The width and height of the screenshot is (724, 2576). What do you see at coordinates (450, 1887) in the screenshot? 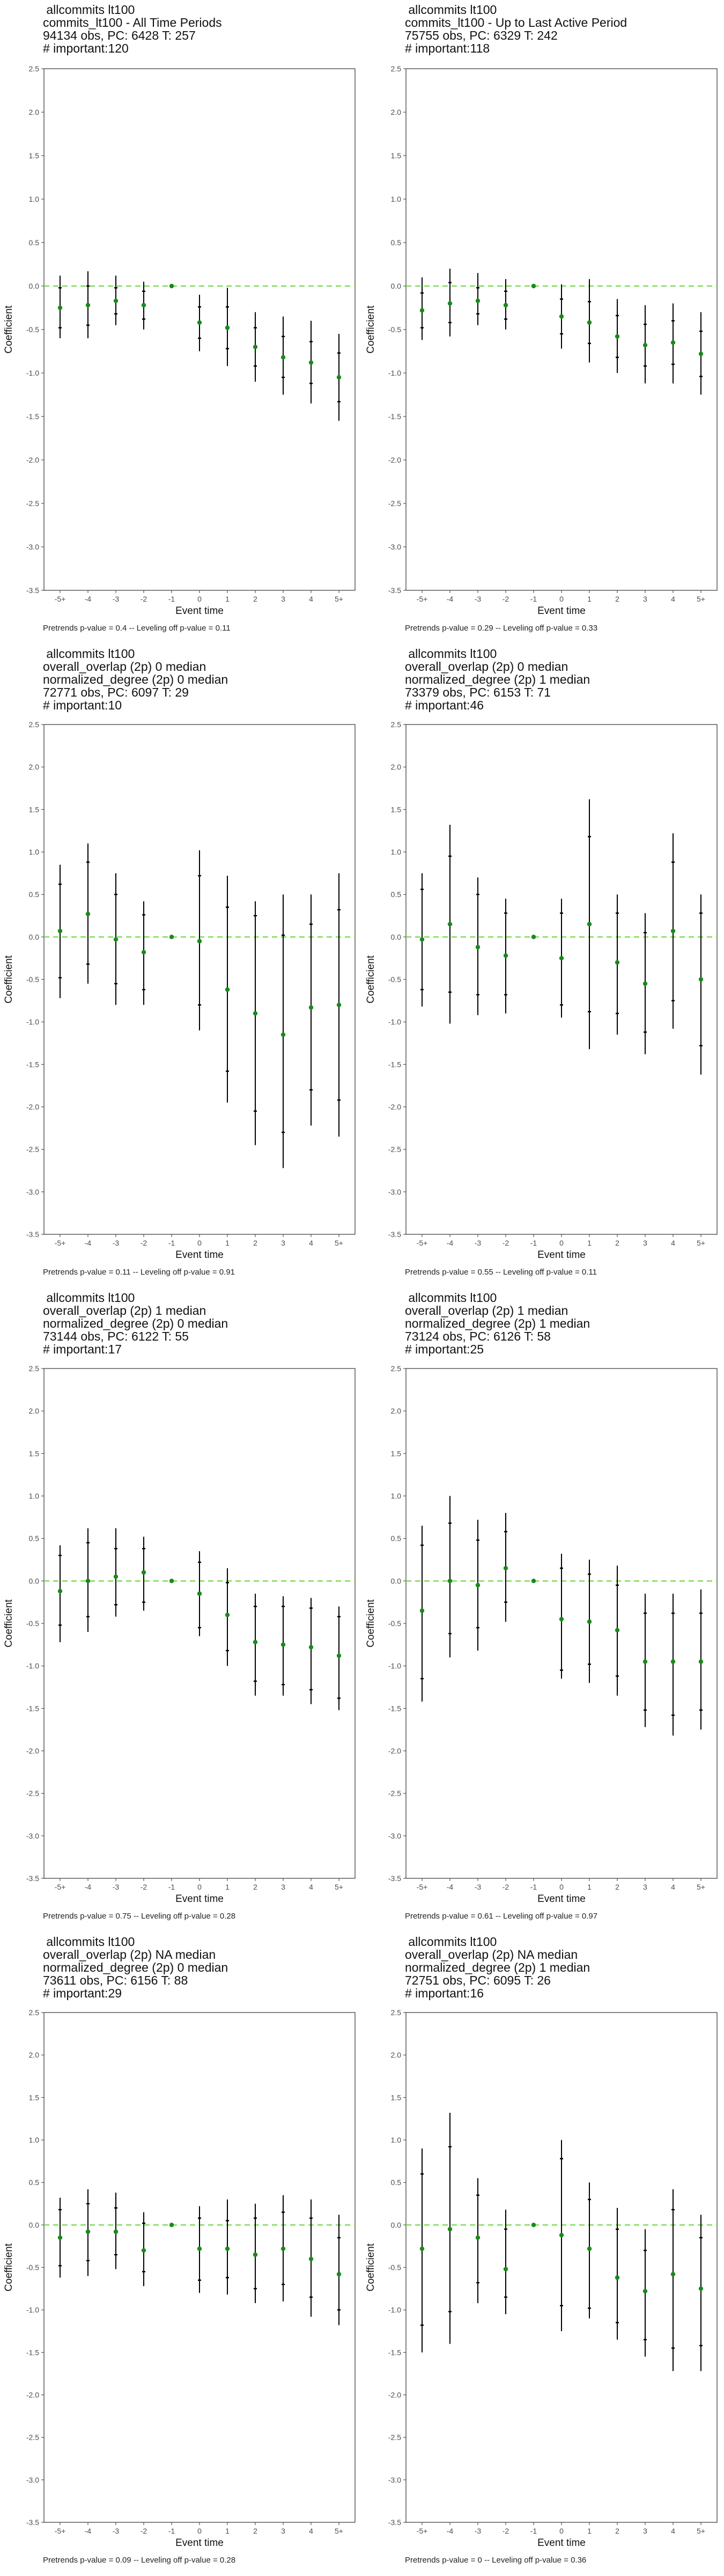
I see `x-tick-label: -4` at bounding box center [450, 1887].